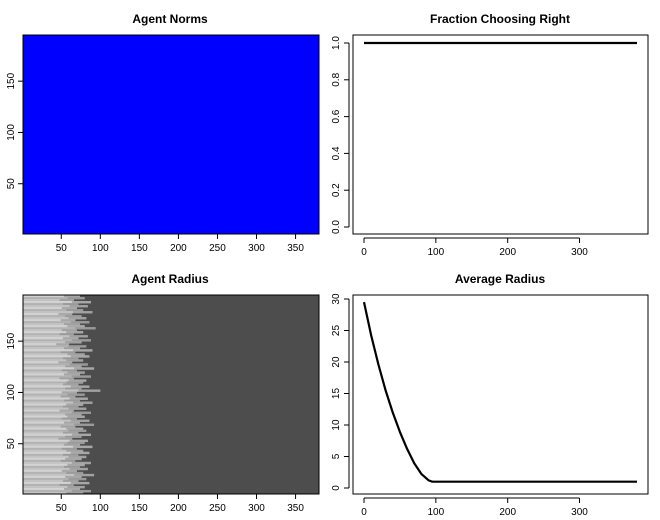  I want to click on title-average-radius: Average Radius, so click(500, 279).